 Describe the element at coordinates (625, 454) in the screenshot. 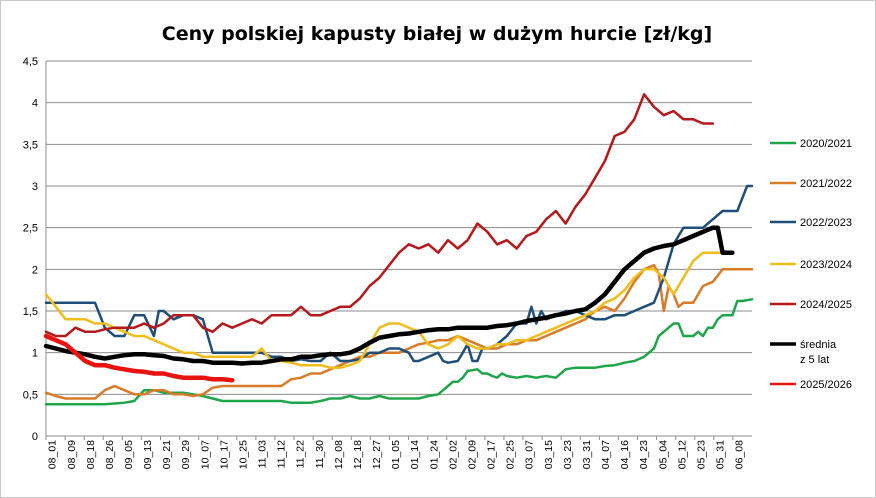

I see `x-tick-label: 04_16` at that location.